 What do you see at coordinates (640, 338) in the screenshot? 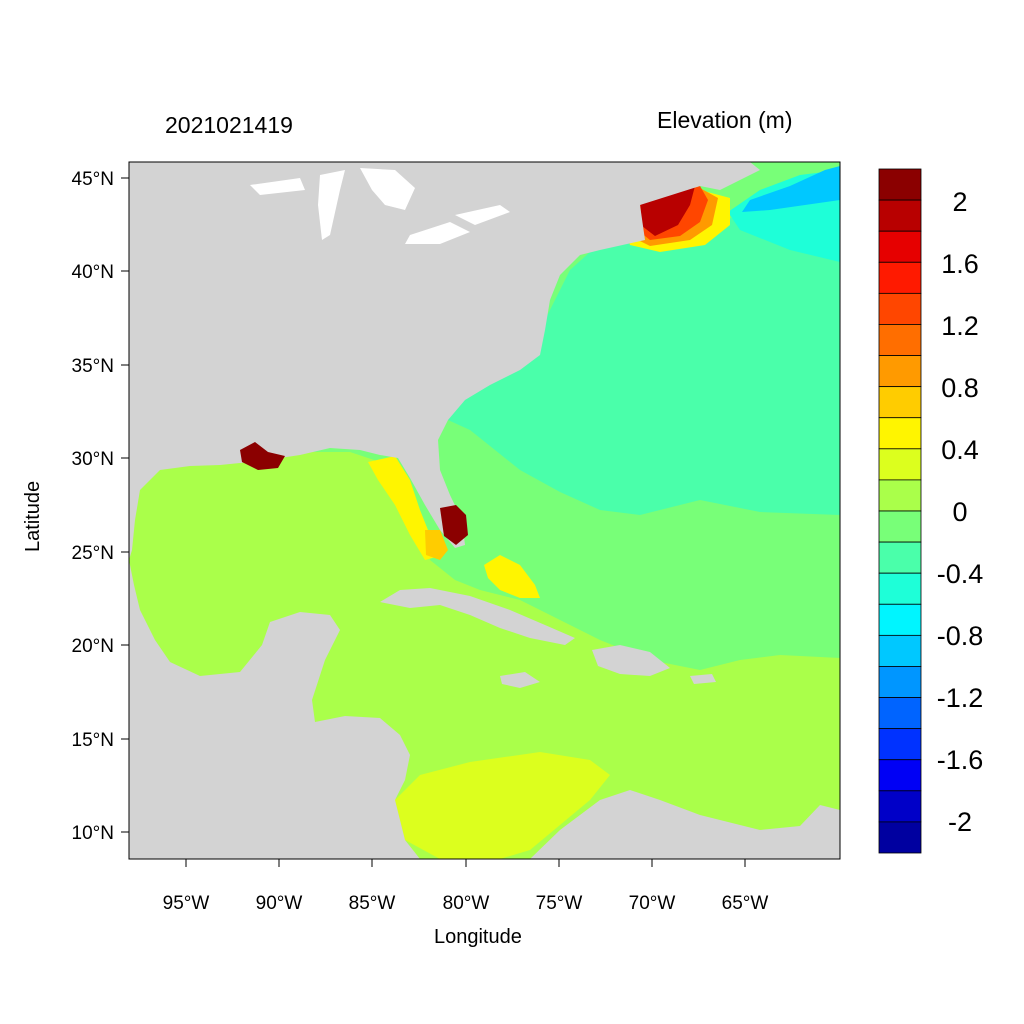
I see `atlantic-negative-region` at bounding box center [640, 338].